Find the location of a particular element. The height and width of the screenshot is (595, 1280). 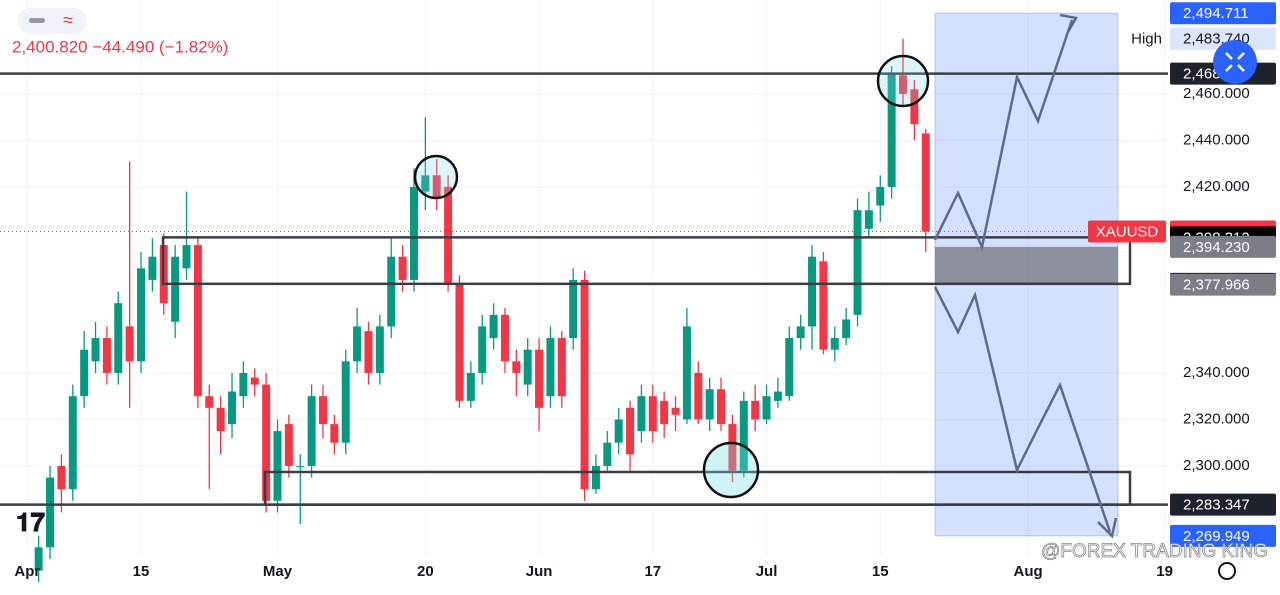

expand-button is located at coordinates (1235, 62).